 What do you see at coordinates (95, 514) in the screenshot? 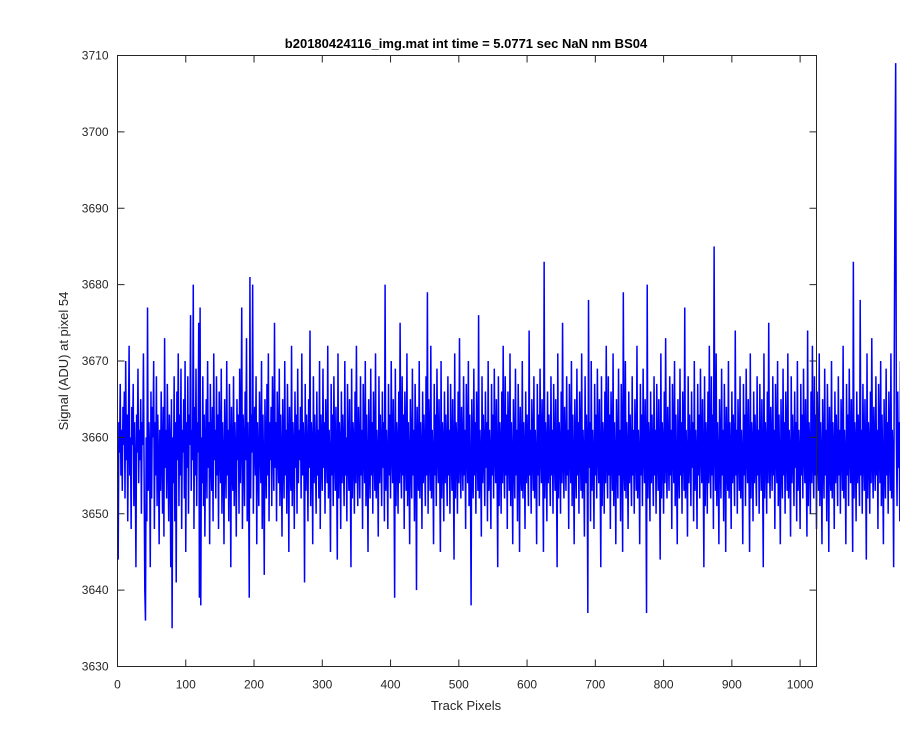
I see `y-tick-label: 3650` at bounding box center [95, 514].